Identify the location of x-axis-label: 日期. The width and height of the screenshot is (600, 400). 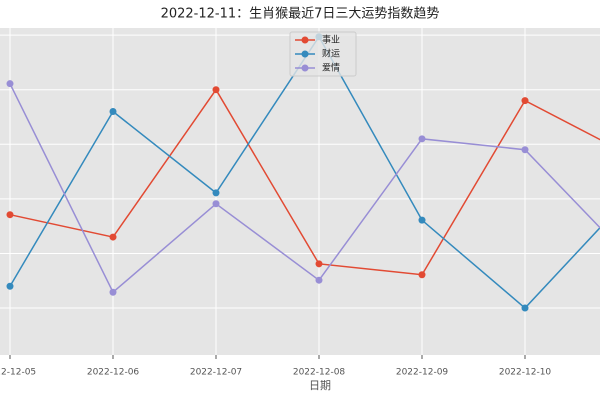
(320, 385).